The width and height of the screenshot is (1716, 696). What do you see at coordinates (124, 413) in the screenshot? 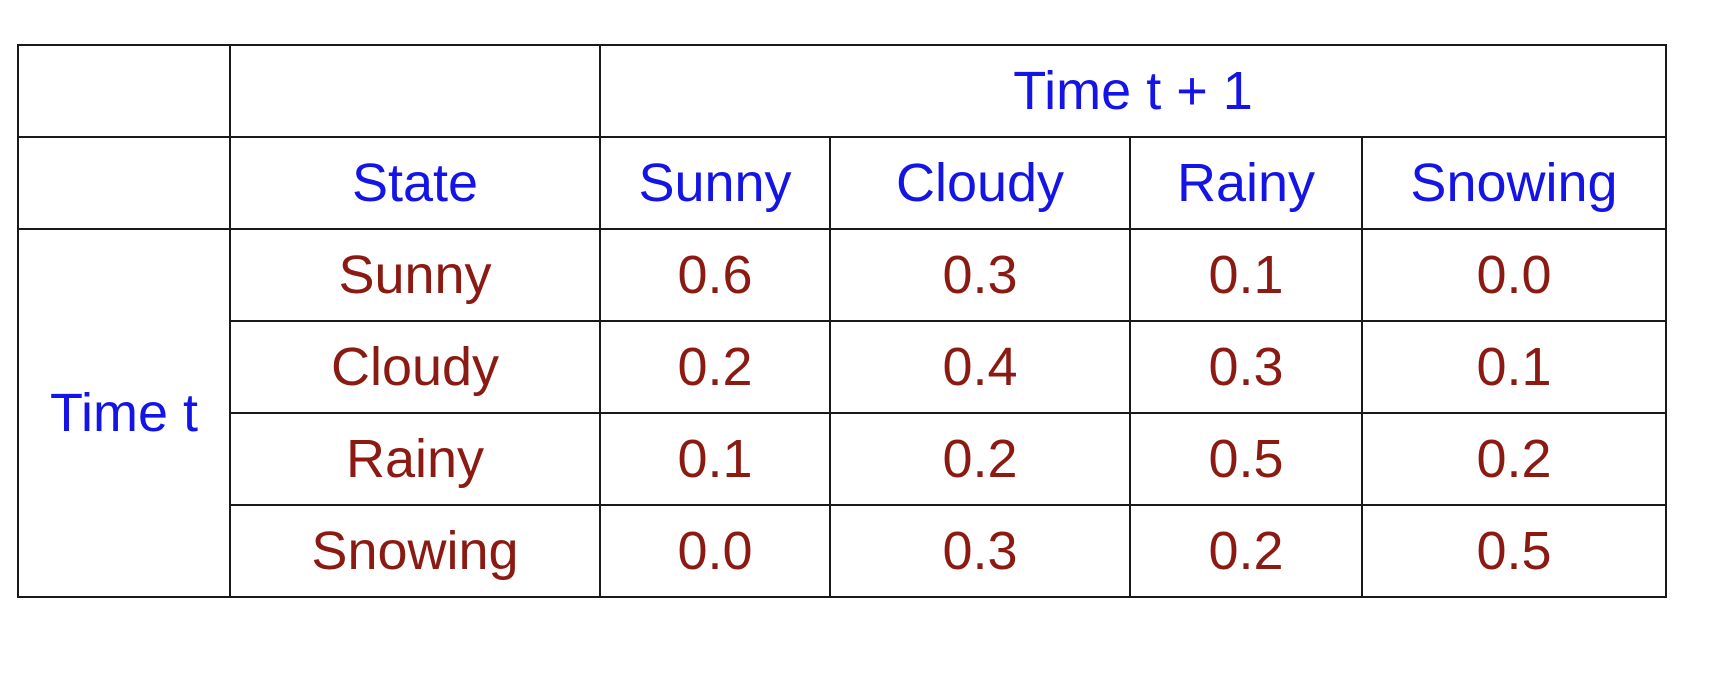
I see `row-group-label: Time t` at bounding box center [124, 413].